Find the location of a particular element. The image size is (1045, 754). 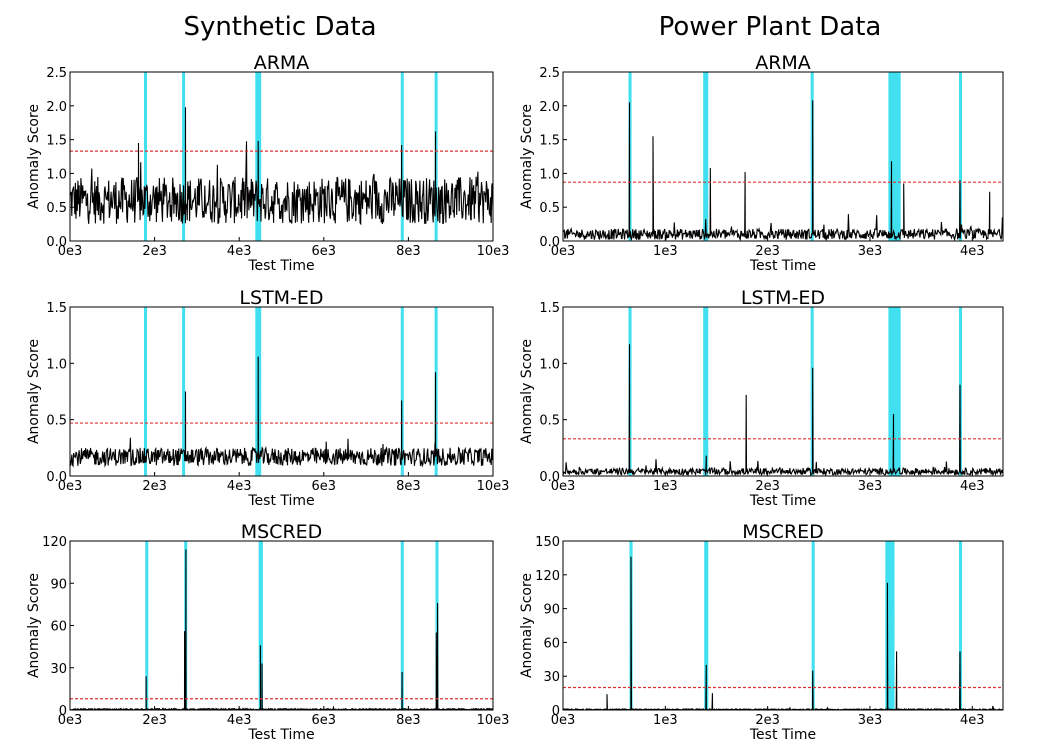

panel-title: ARMA is located at coordinates (282, 63).